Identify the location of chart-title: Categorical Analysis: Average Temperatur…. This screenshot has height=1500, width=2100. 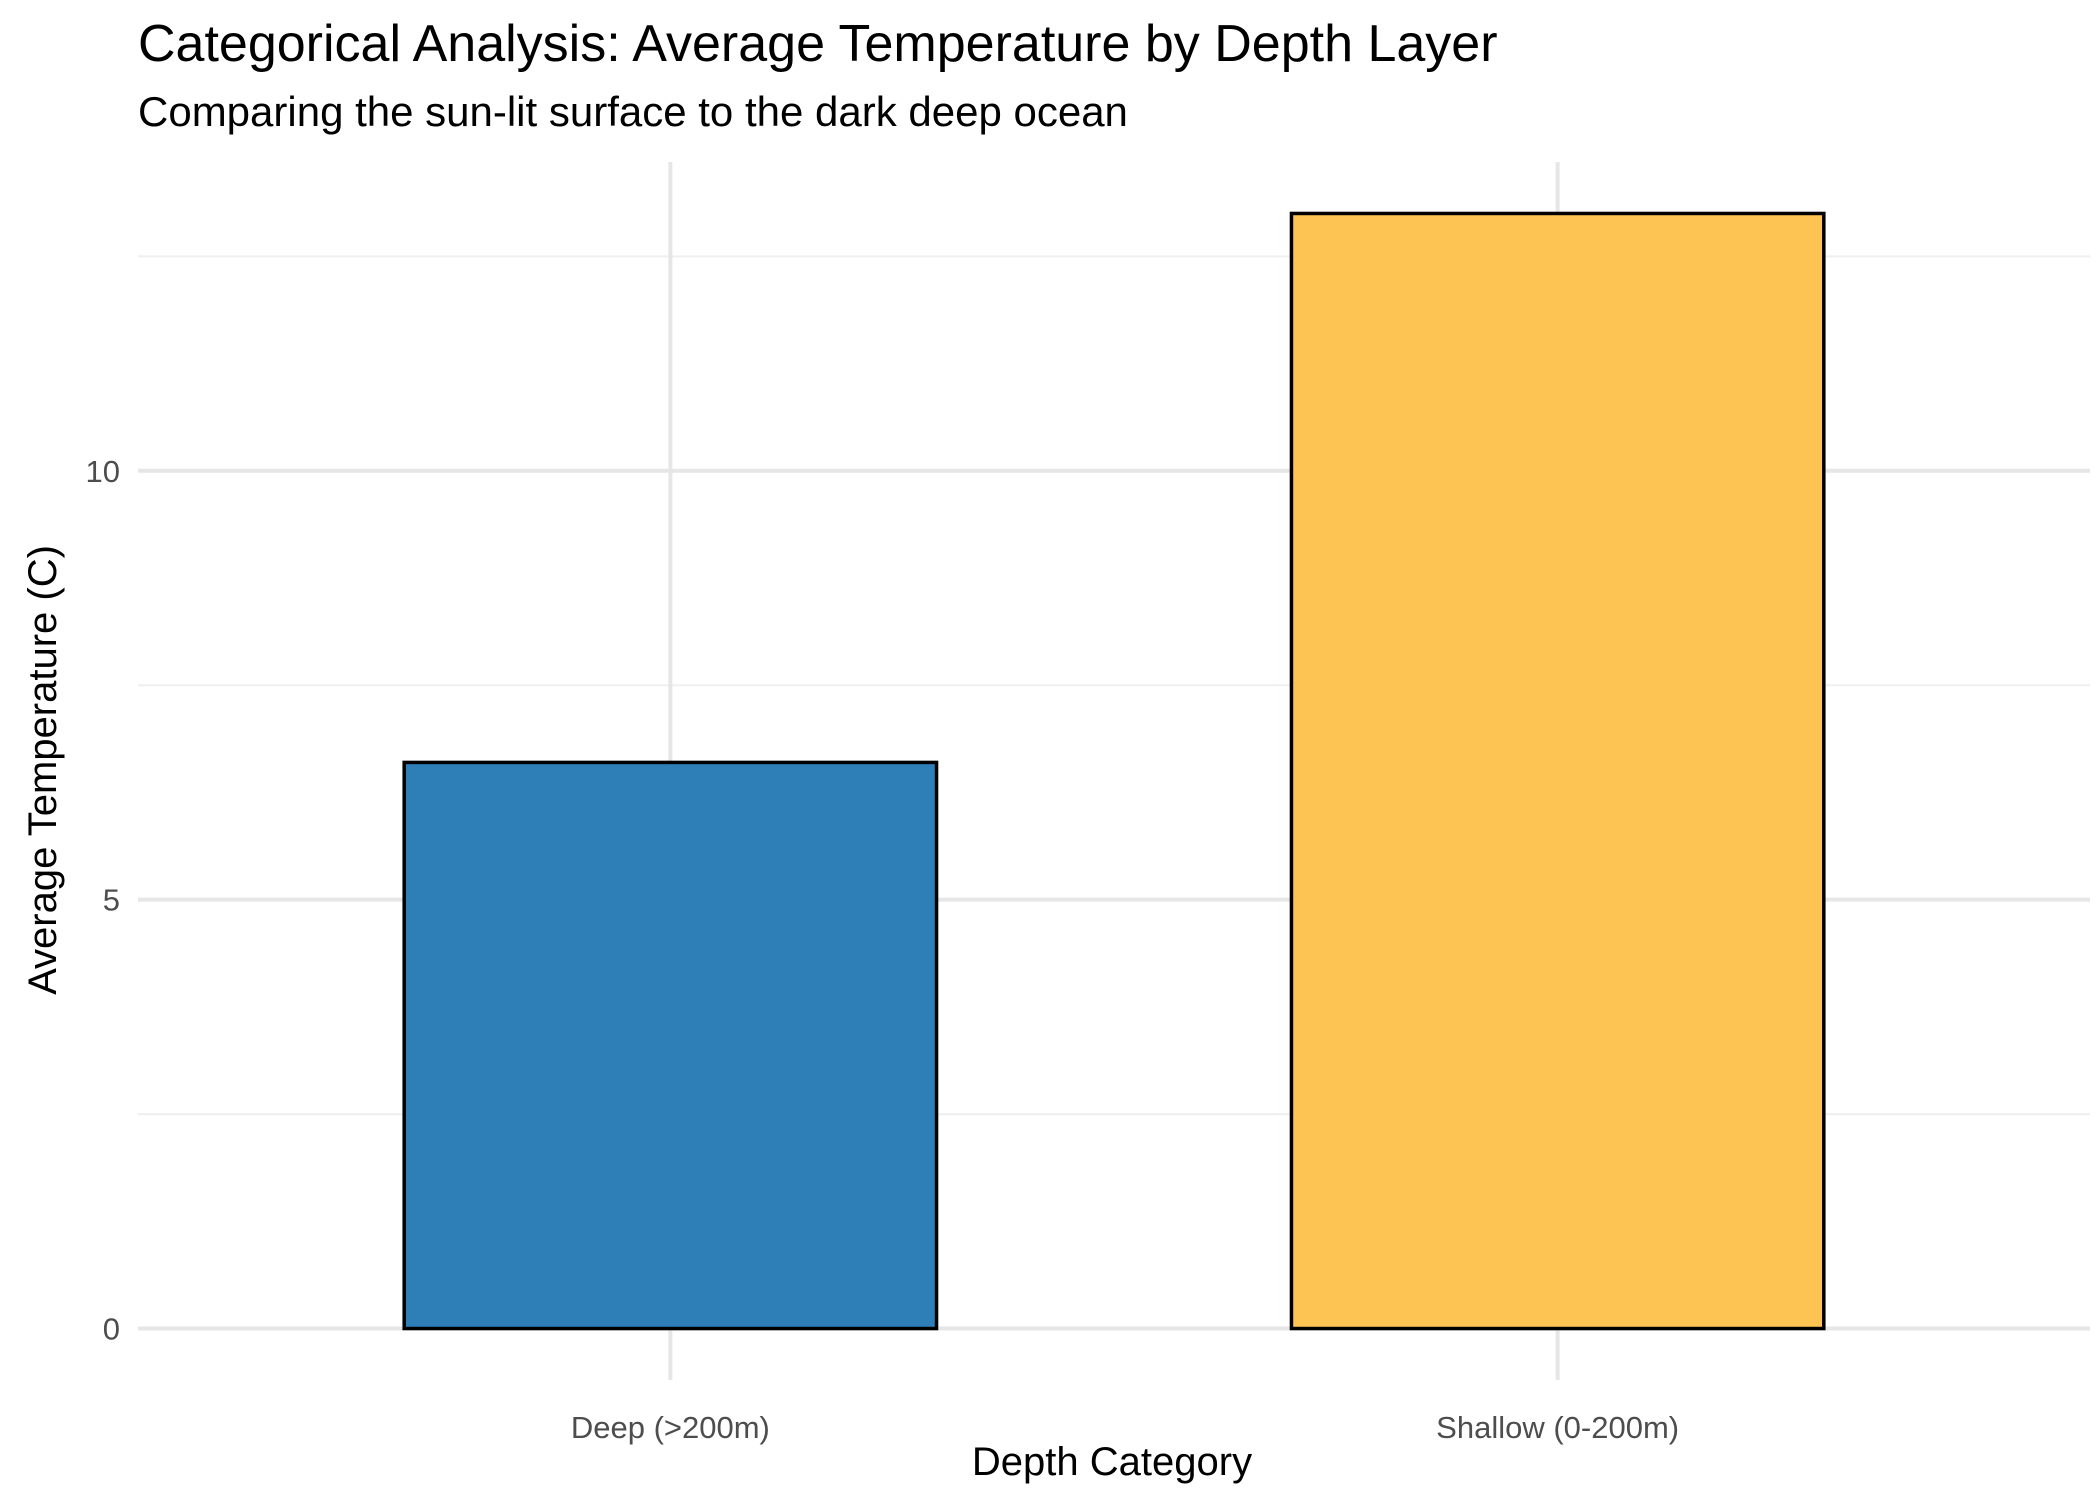
(818, 44).